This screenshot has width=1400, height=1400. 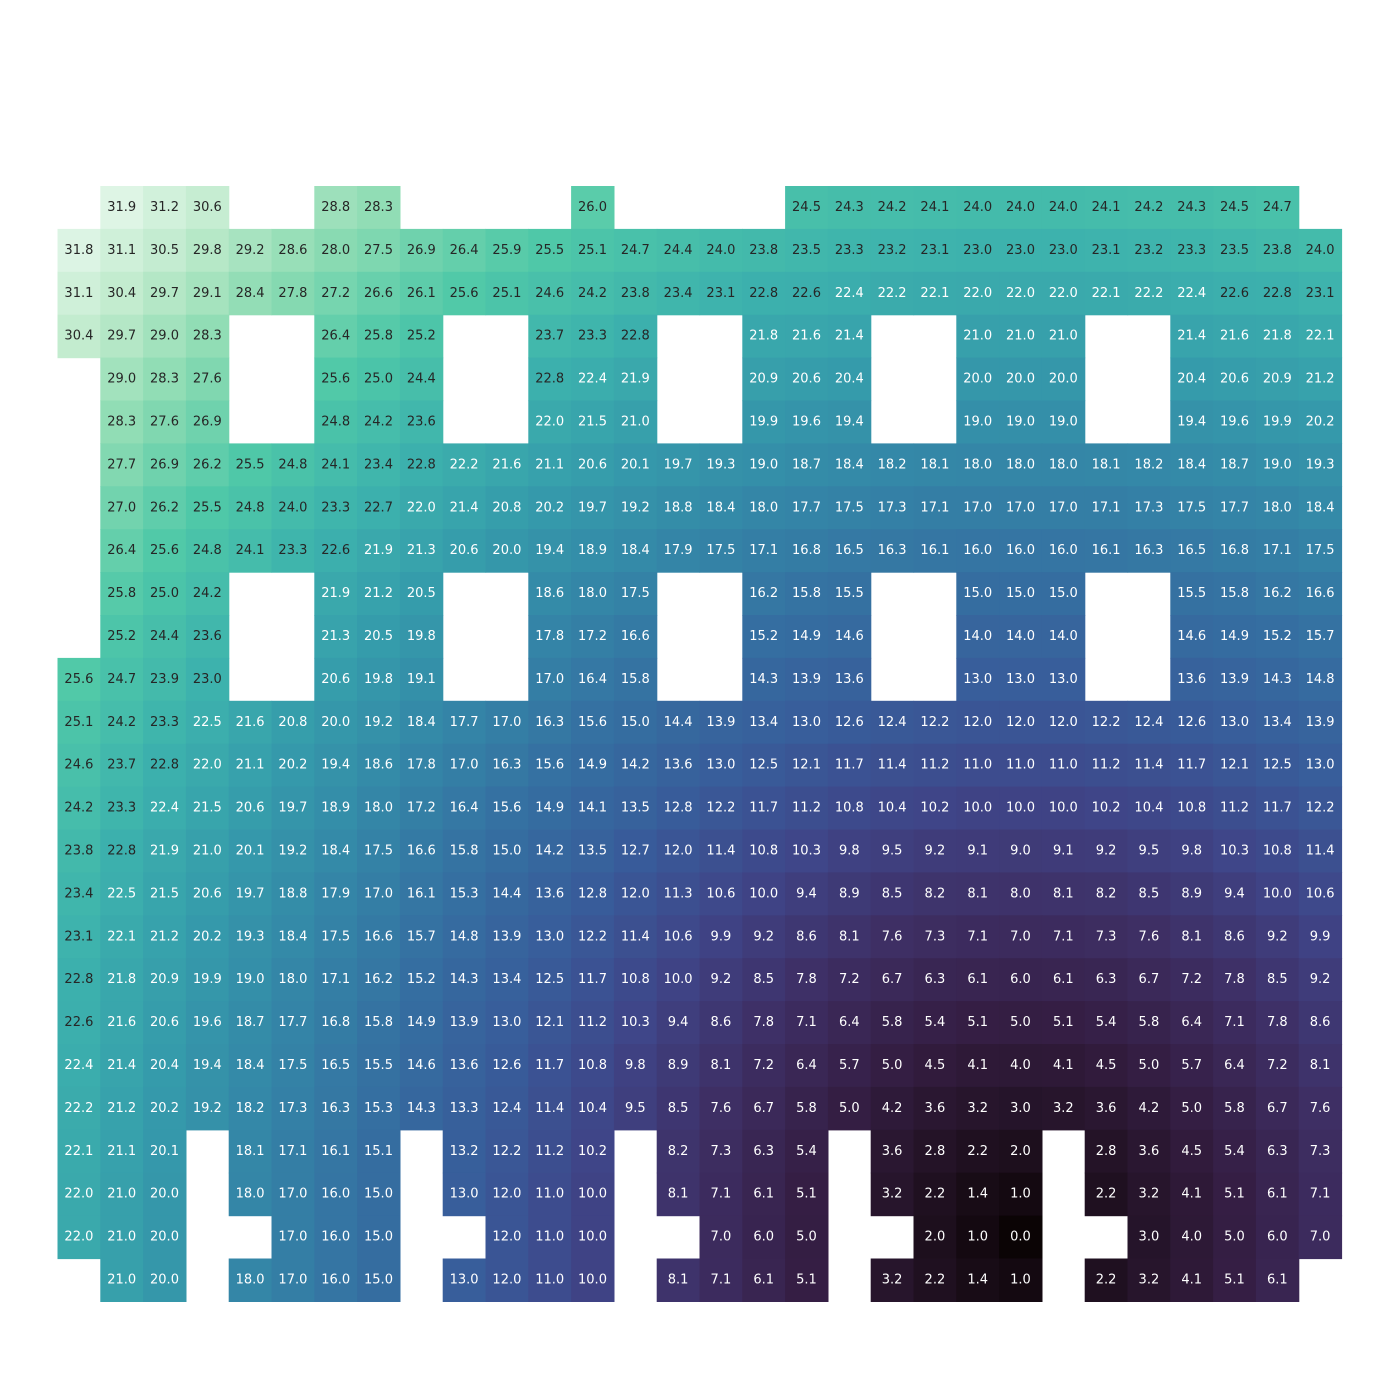 I want to click on heatmap-cell-label: 21.4, so click(x=849, y=336).